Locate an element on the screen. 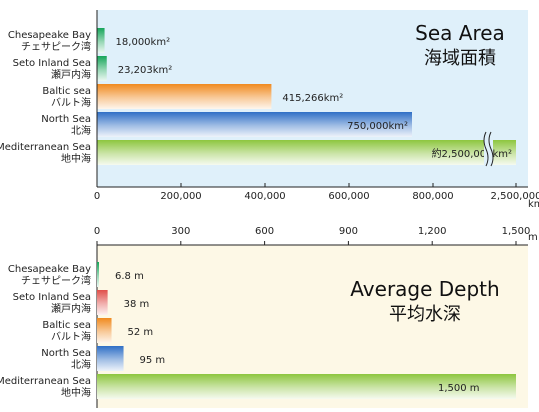 The height and width of the screenshot is (412, 539). area-value-label: 415,266km² is located at coordinates (312, 98).